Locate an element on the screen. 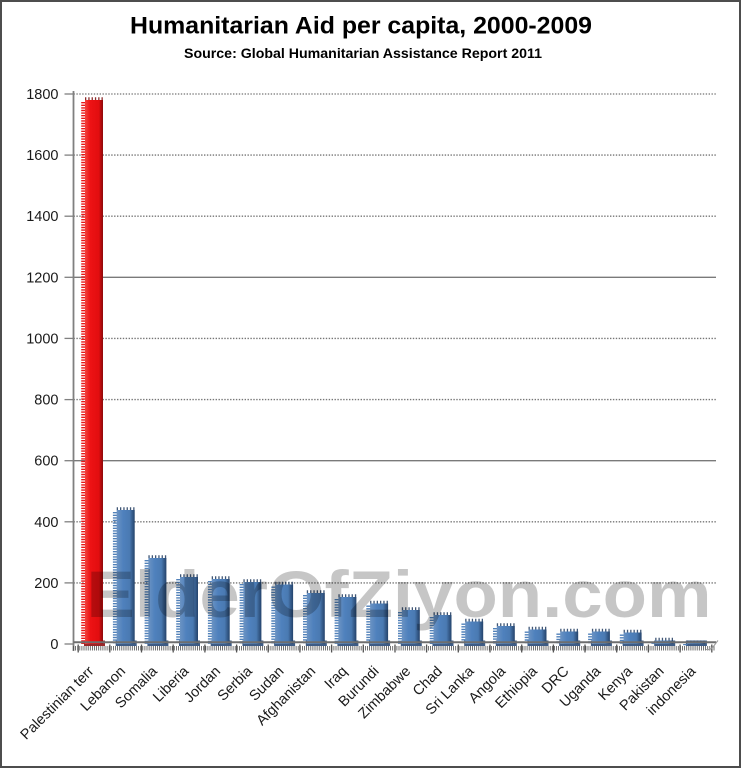  svg-text: 800 is located at coordinates (46, 401).